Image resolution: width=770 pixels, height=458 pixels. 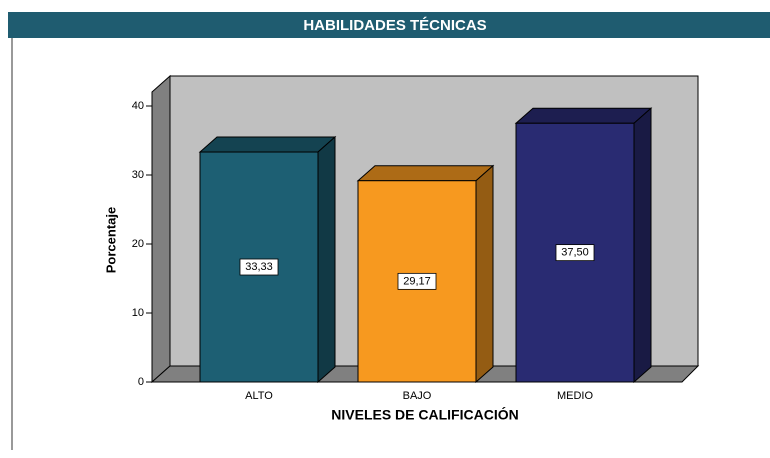 What do you see at coordinates (138, 106) in the screenshot?
I see `y-tick-label: 40` at bounding box center [138, 106].